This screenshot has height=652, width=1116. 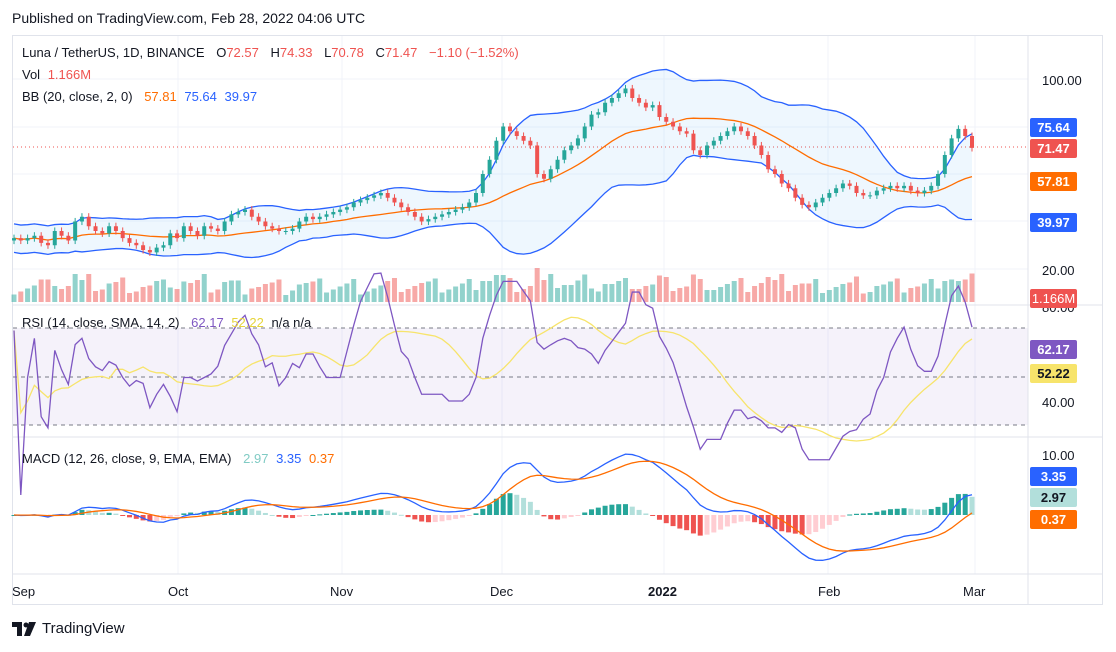 I want to click on bb-lower-value: 39.97, so click(x=241, y=96).